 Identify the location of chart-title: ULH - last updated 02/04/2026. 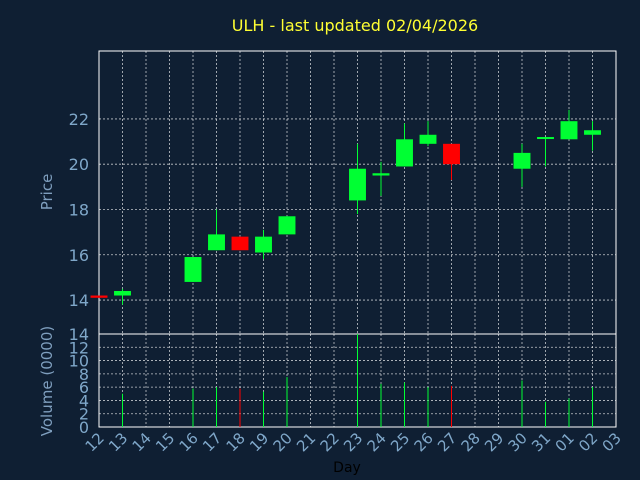
(355, 25).